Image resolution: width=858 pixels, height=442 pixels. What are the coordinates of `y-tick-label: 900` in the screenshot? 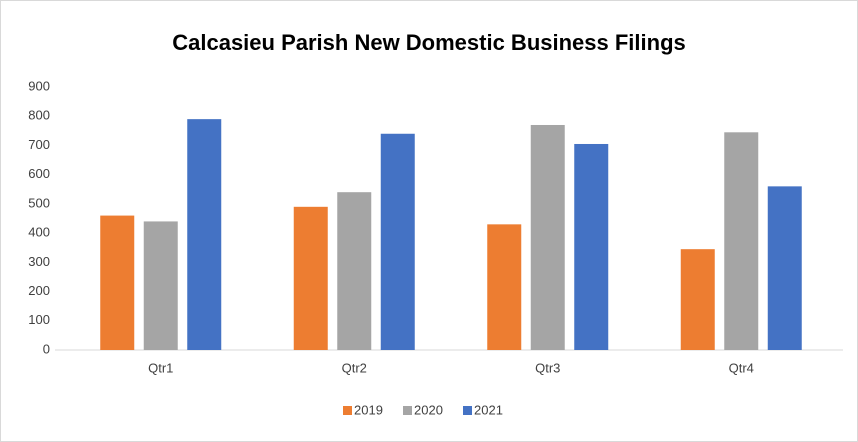 It's located at (39, 85).